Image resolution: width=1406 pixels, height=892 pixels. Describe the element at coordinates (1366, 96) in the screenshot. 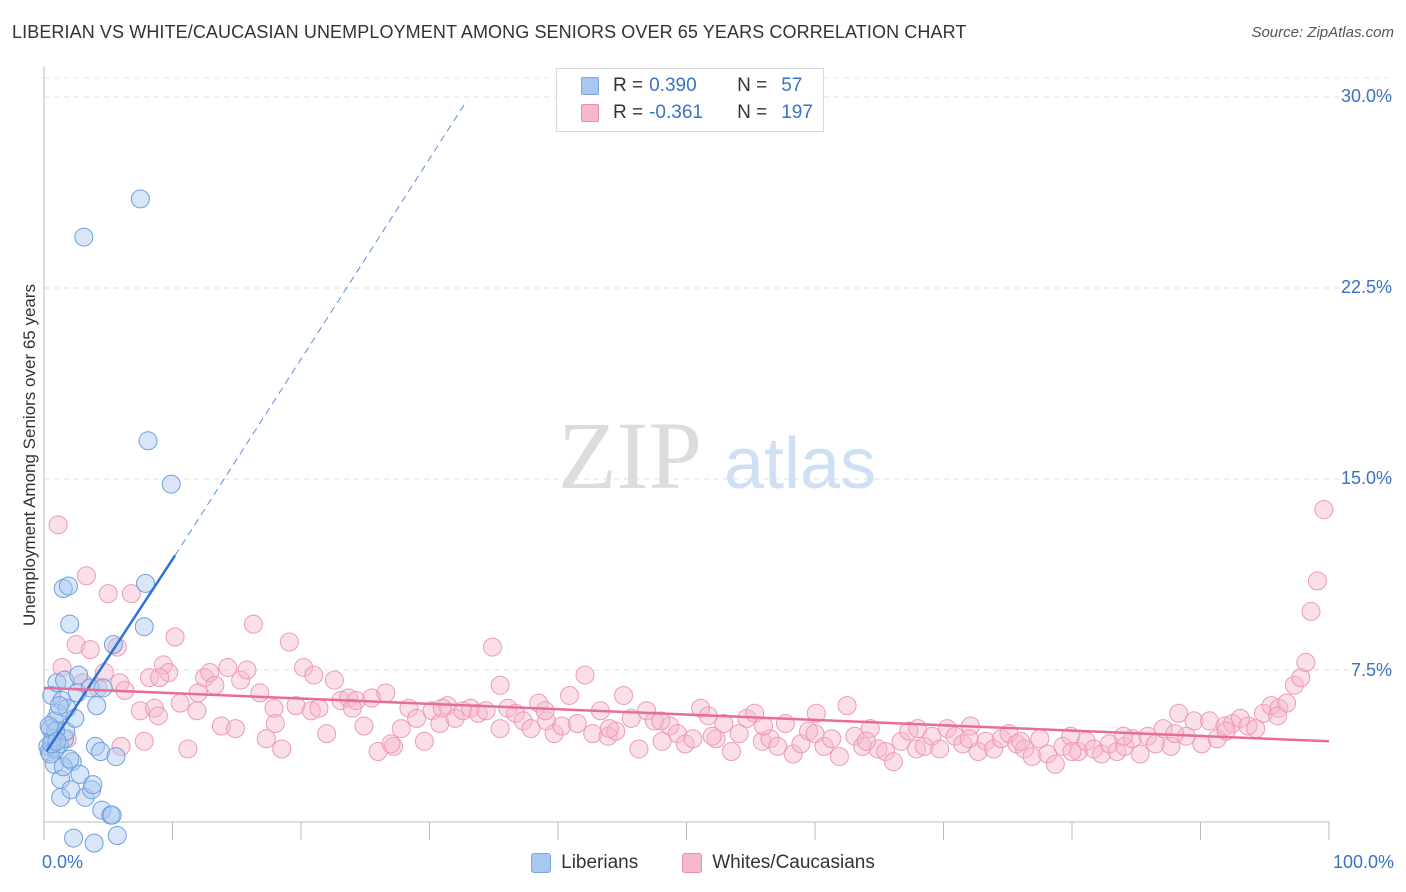

I see `y-tick-label: 30.0%` at that location.